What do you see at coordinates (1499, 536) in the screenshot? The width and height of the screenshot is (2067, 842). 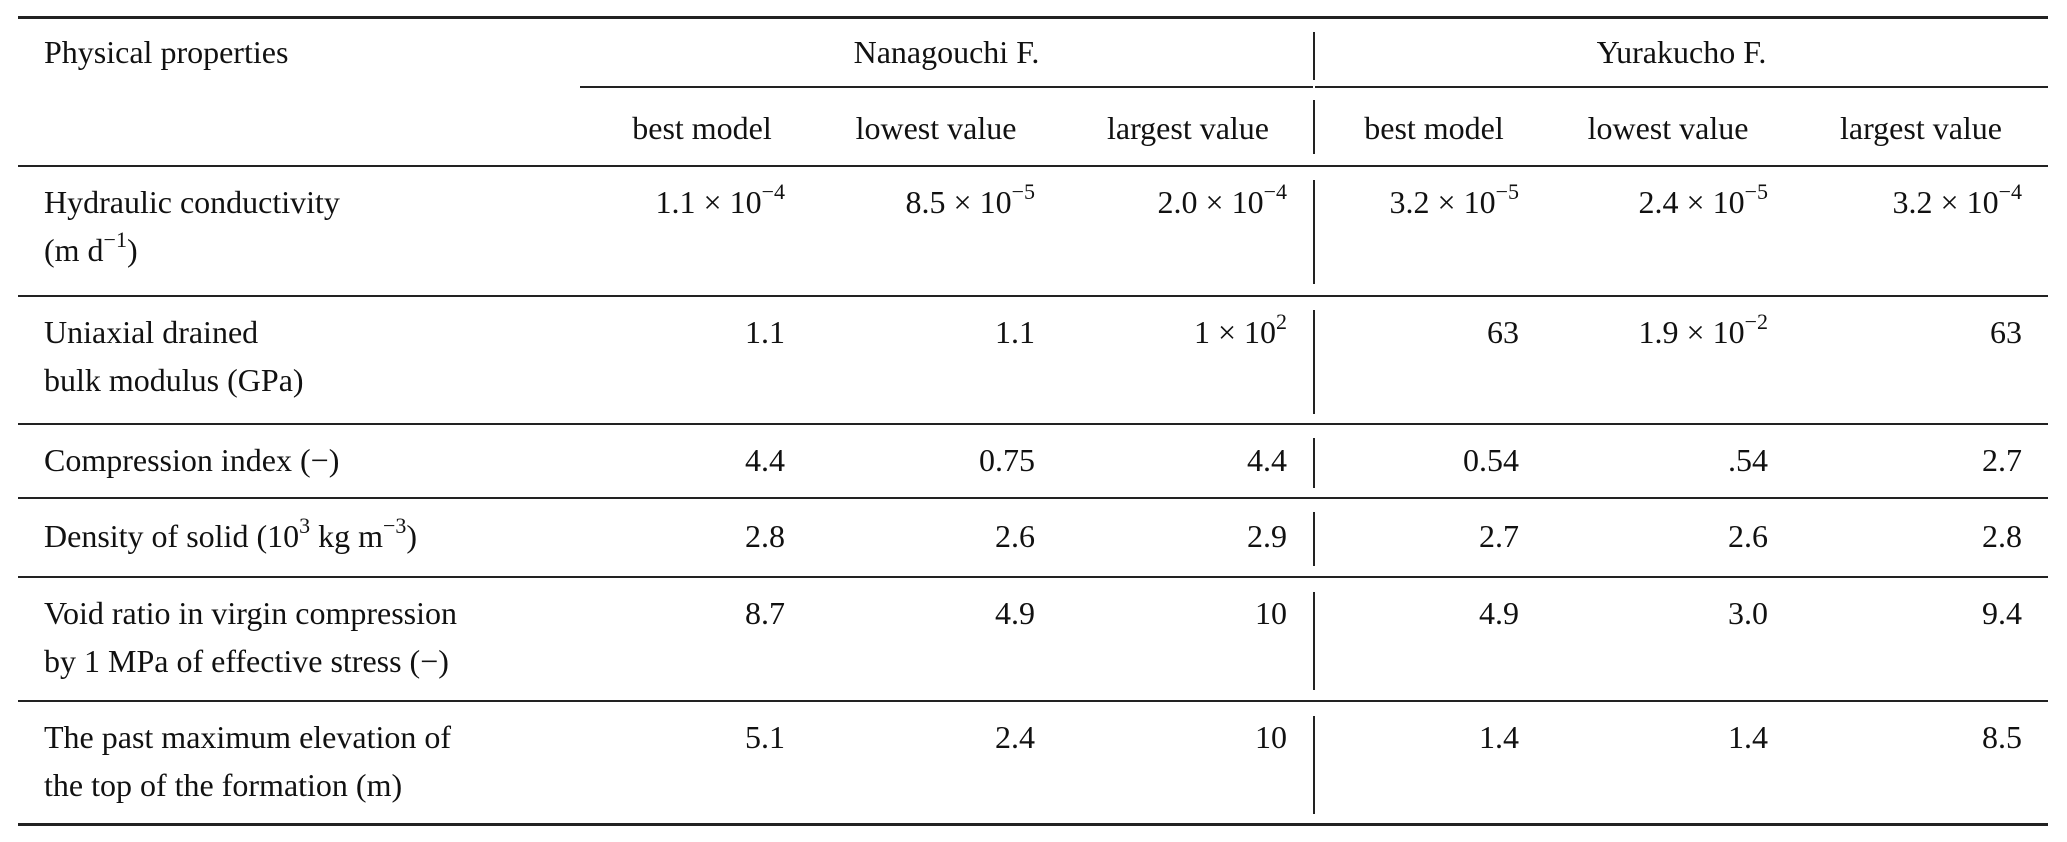 I see `value-cell-yurakucho-best-model: 2.7` at bounding box center [1499, 536].